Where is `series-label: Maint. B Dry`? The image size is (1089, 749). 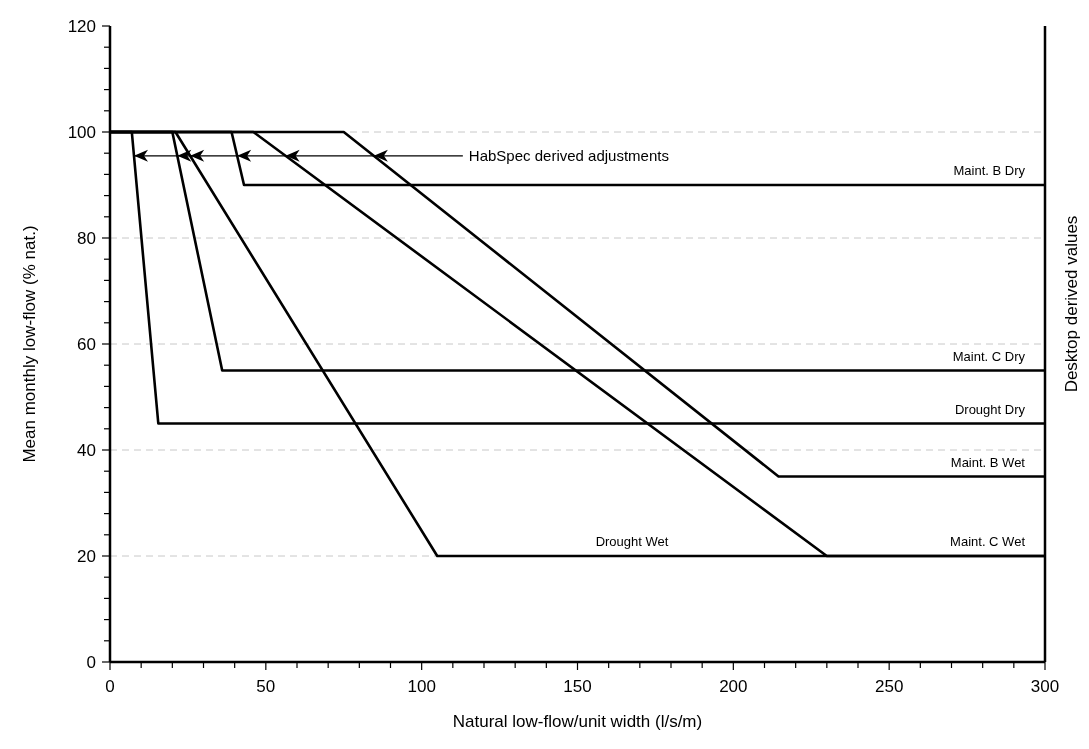 series-label: Maint. B Dry is located at coordinates (989, 170).